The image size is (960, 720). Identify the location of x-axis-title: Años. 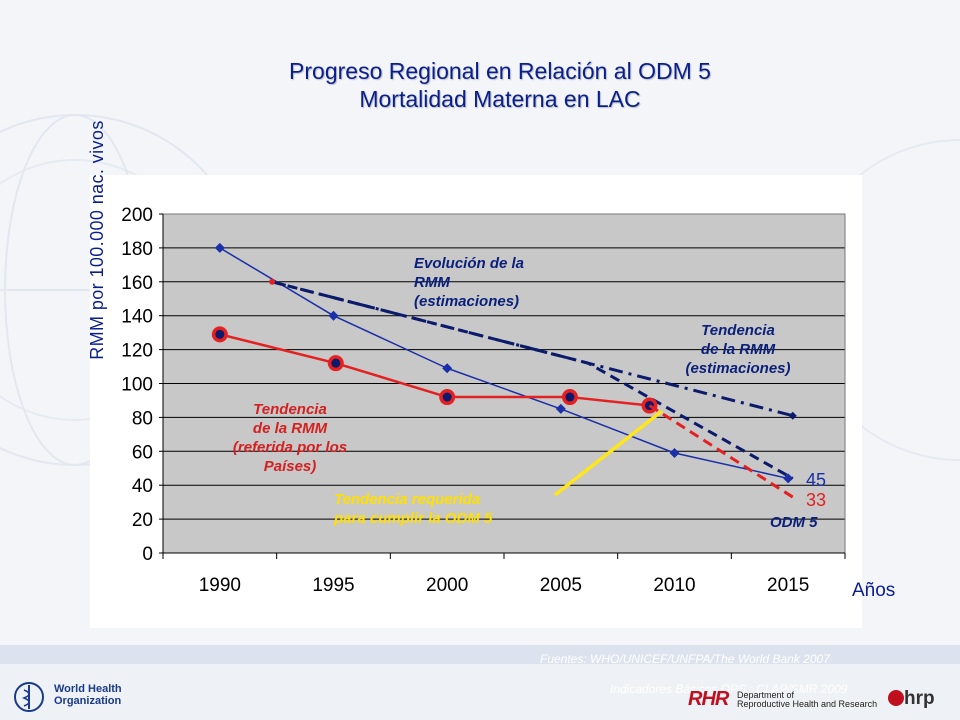
(874, 590).